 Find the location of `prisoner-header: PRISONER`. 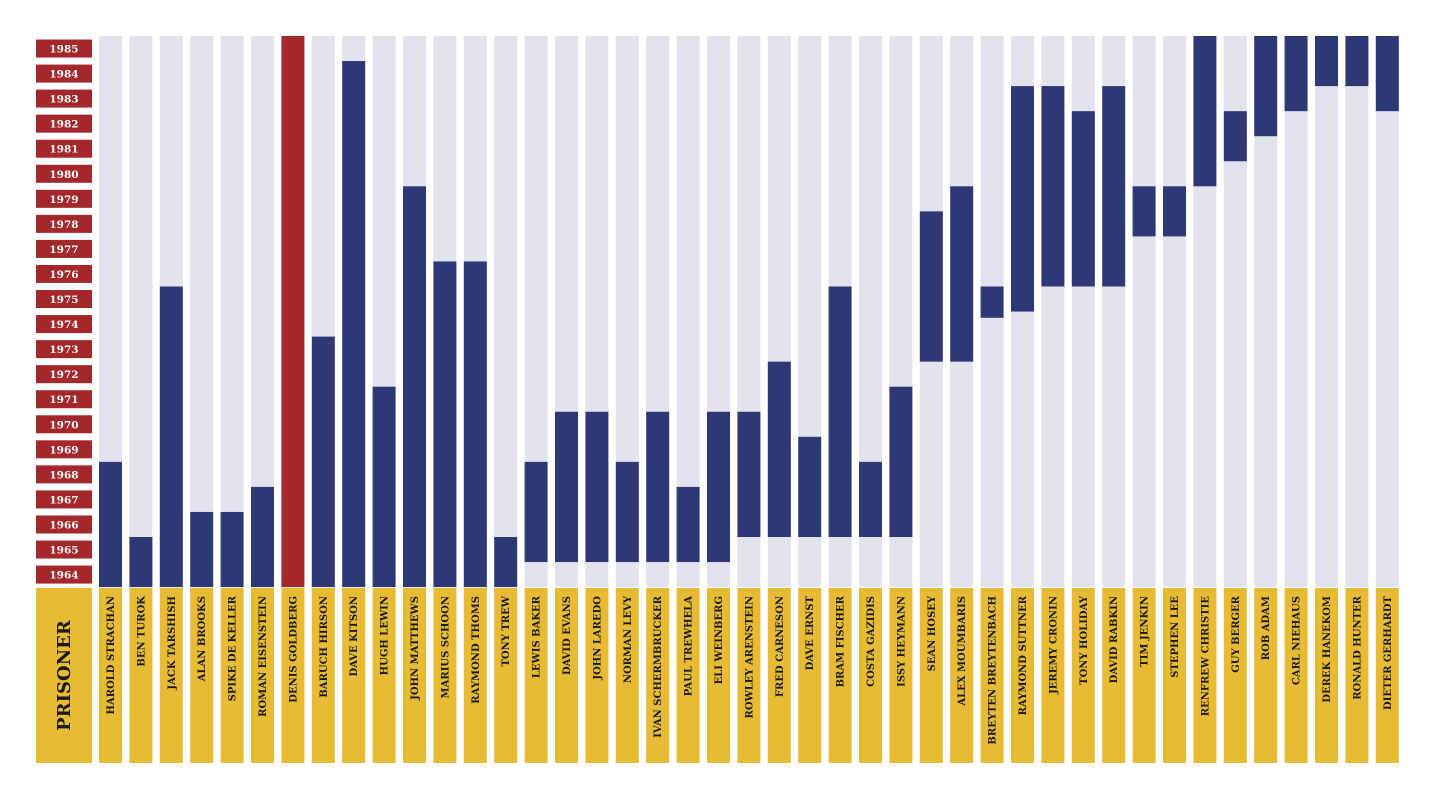

prisoner-header: PRISONER is located at coordinates (64, 675).